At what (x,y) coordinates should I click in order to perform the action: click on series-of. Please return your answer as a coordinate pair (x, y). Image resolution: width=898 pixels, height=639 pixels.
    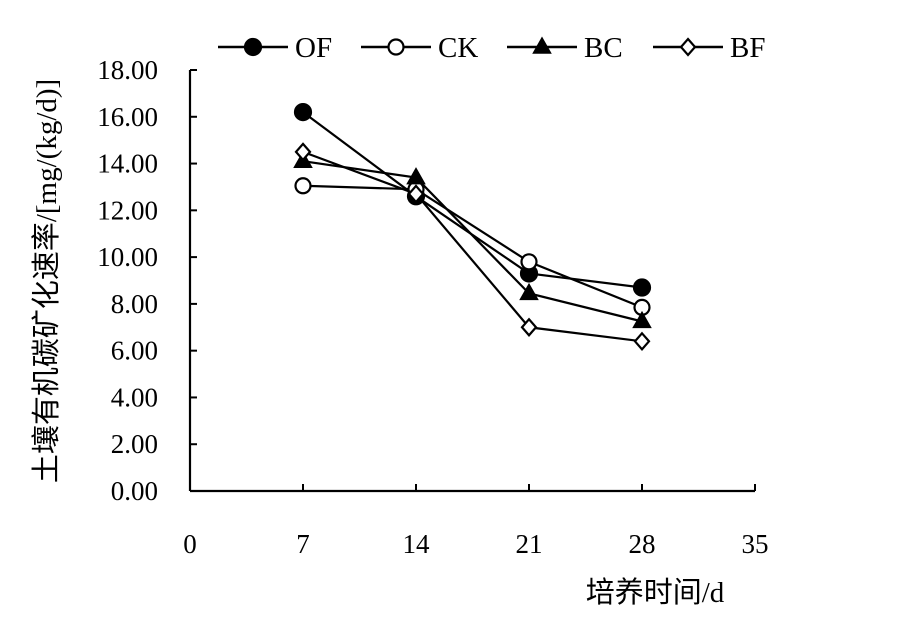
    Looking at the image, I should click on (472, 199).